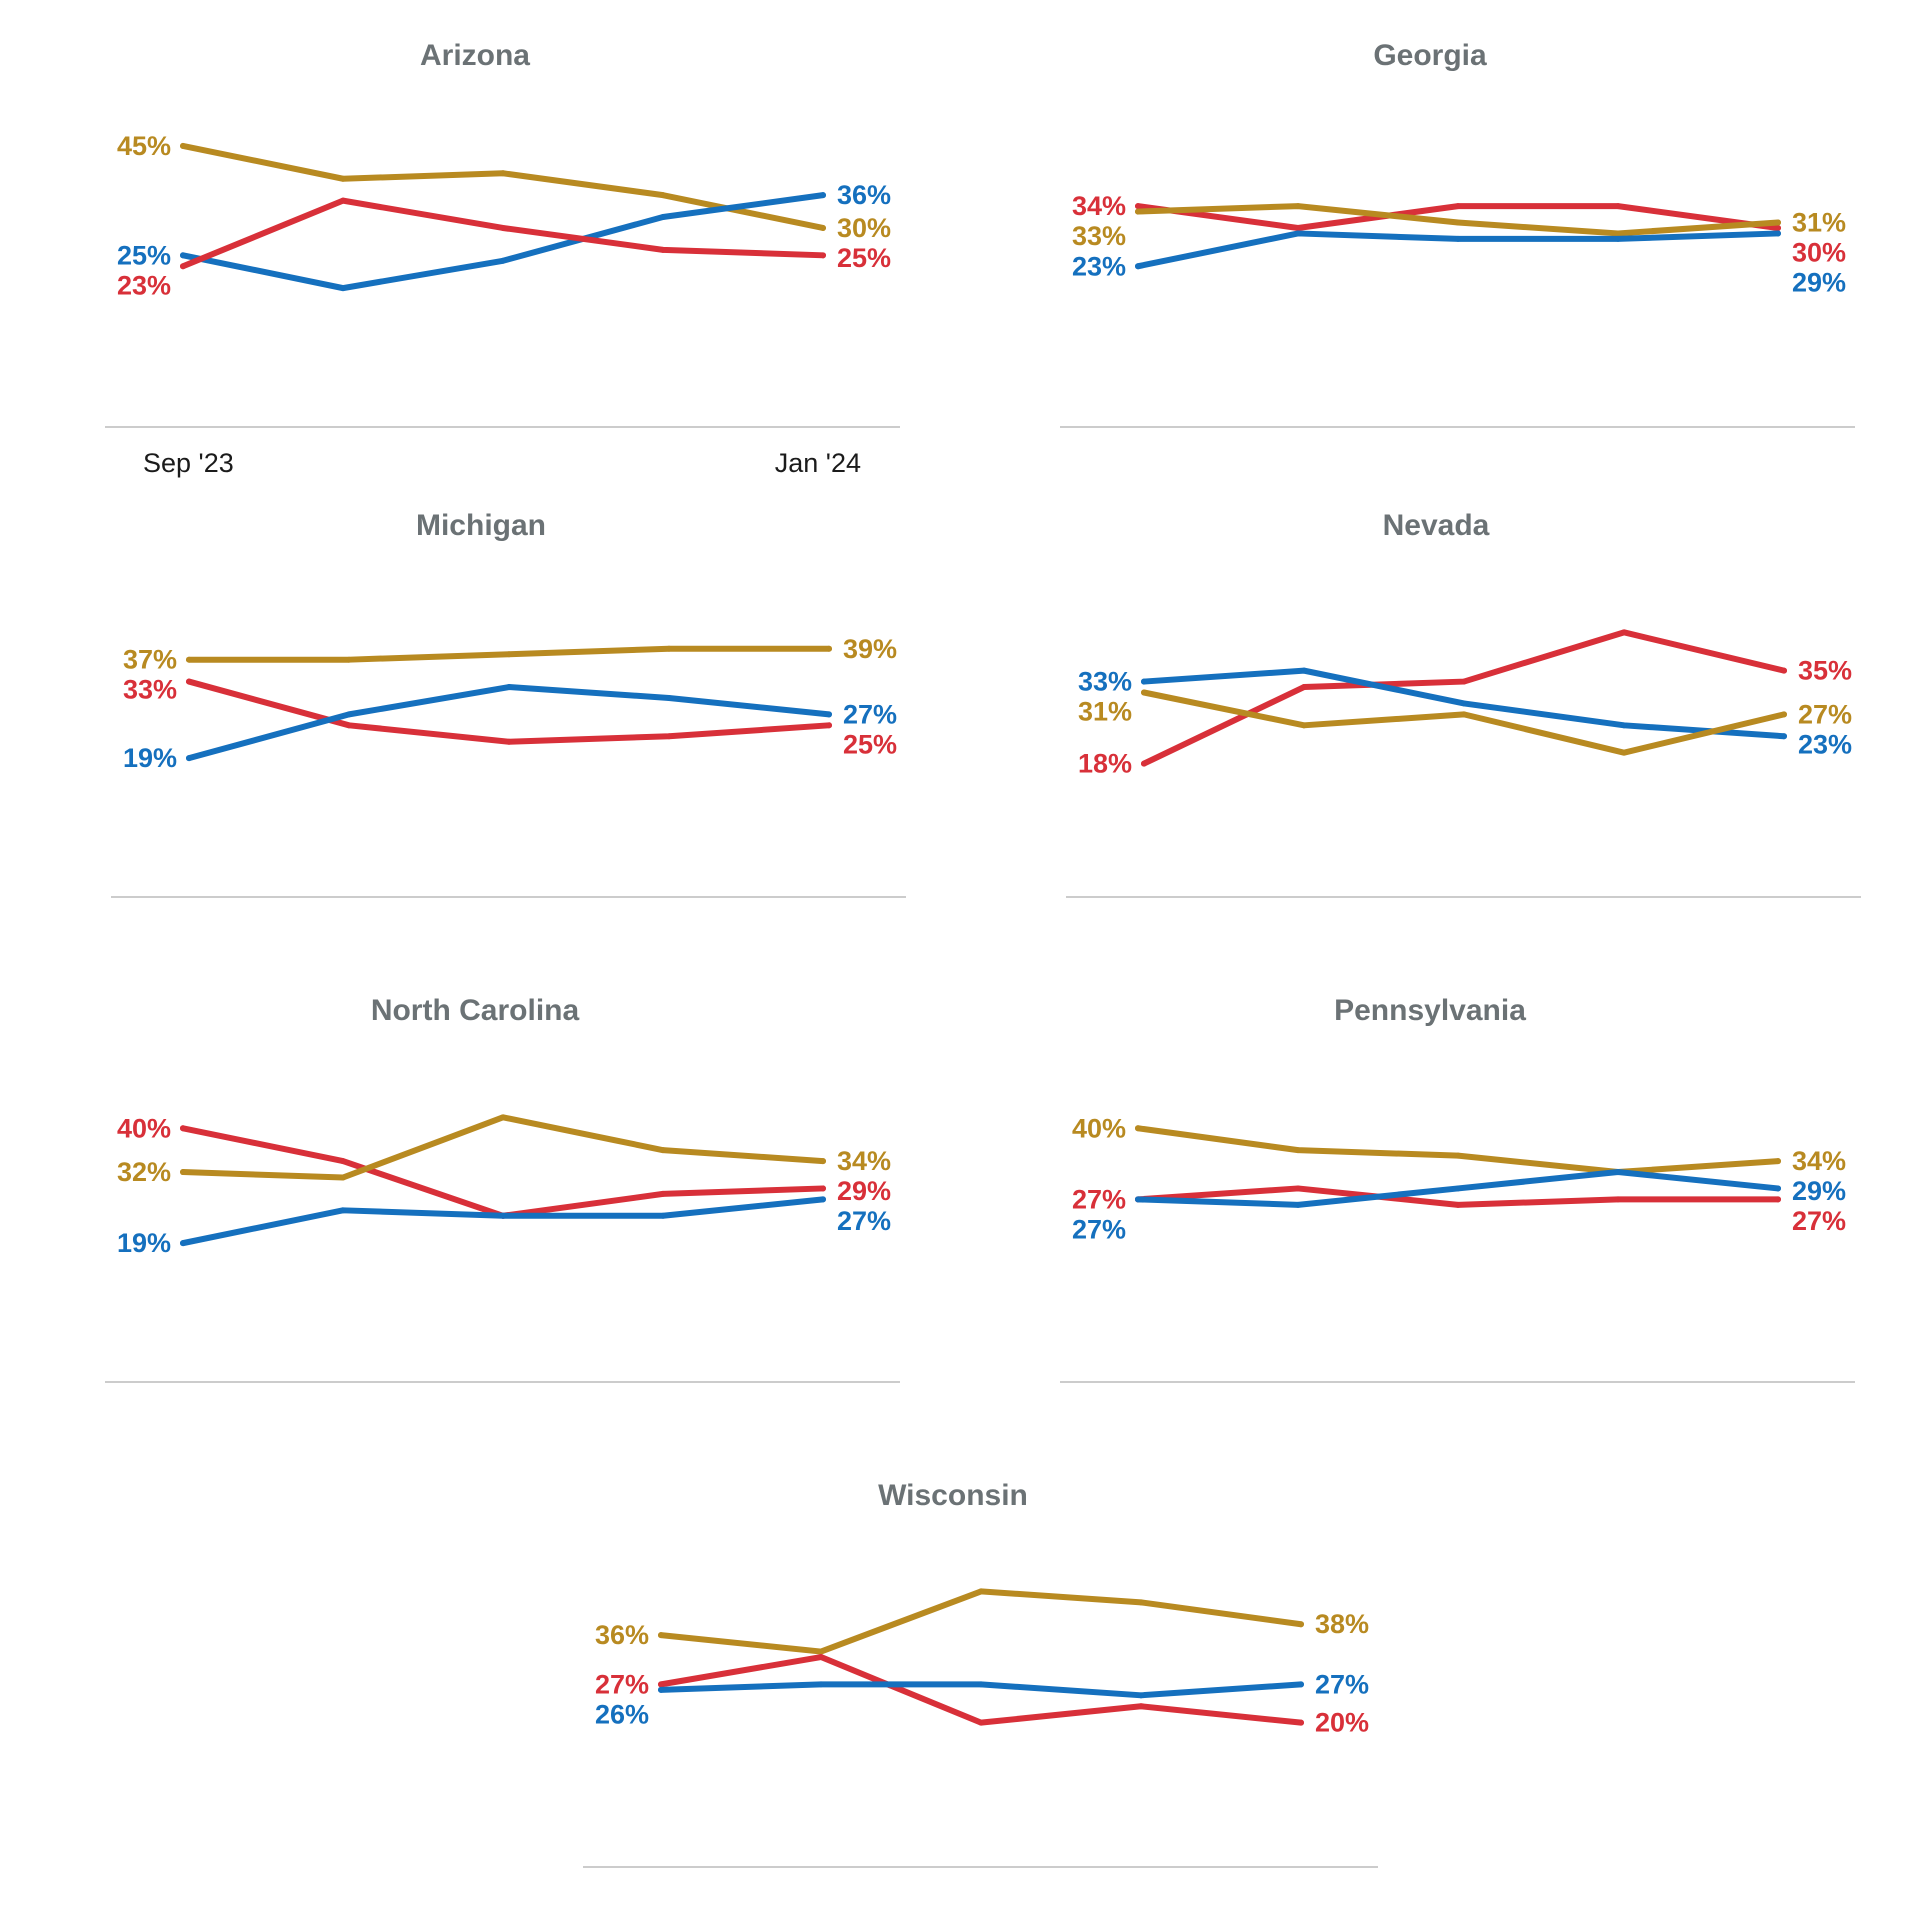 The image size is (1920, 1930). Describe the element at coordinates (144, 146) in the screenshot. I see `start-value-label: 45%` at that location.